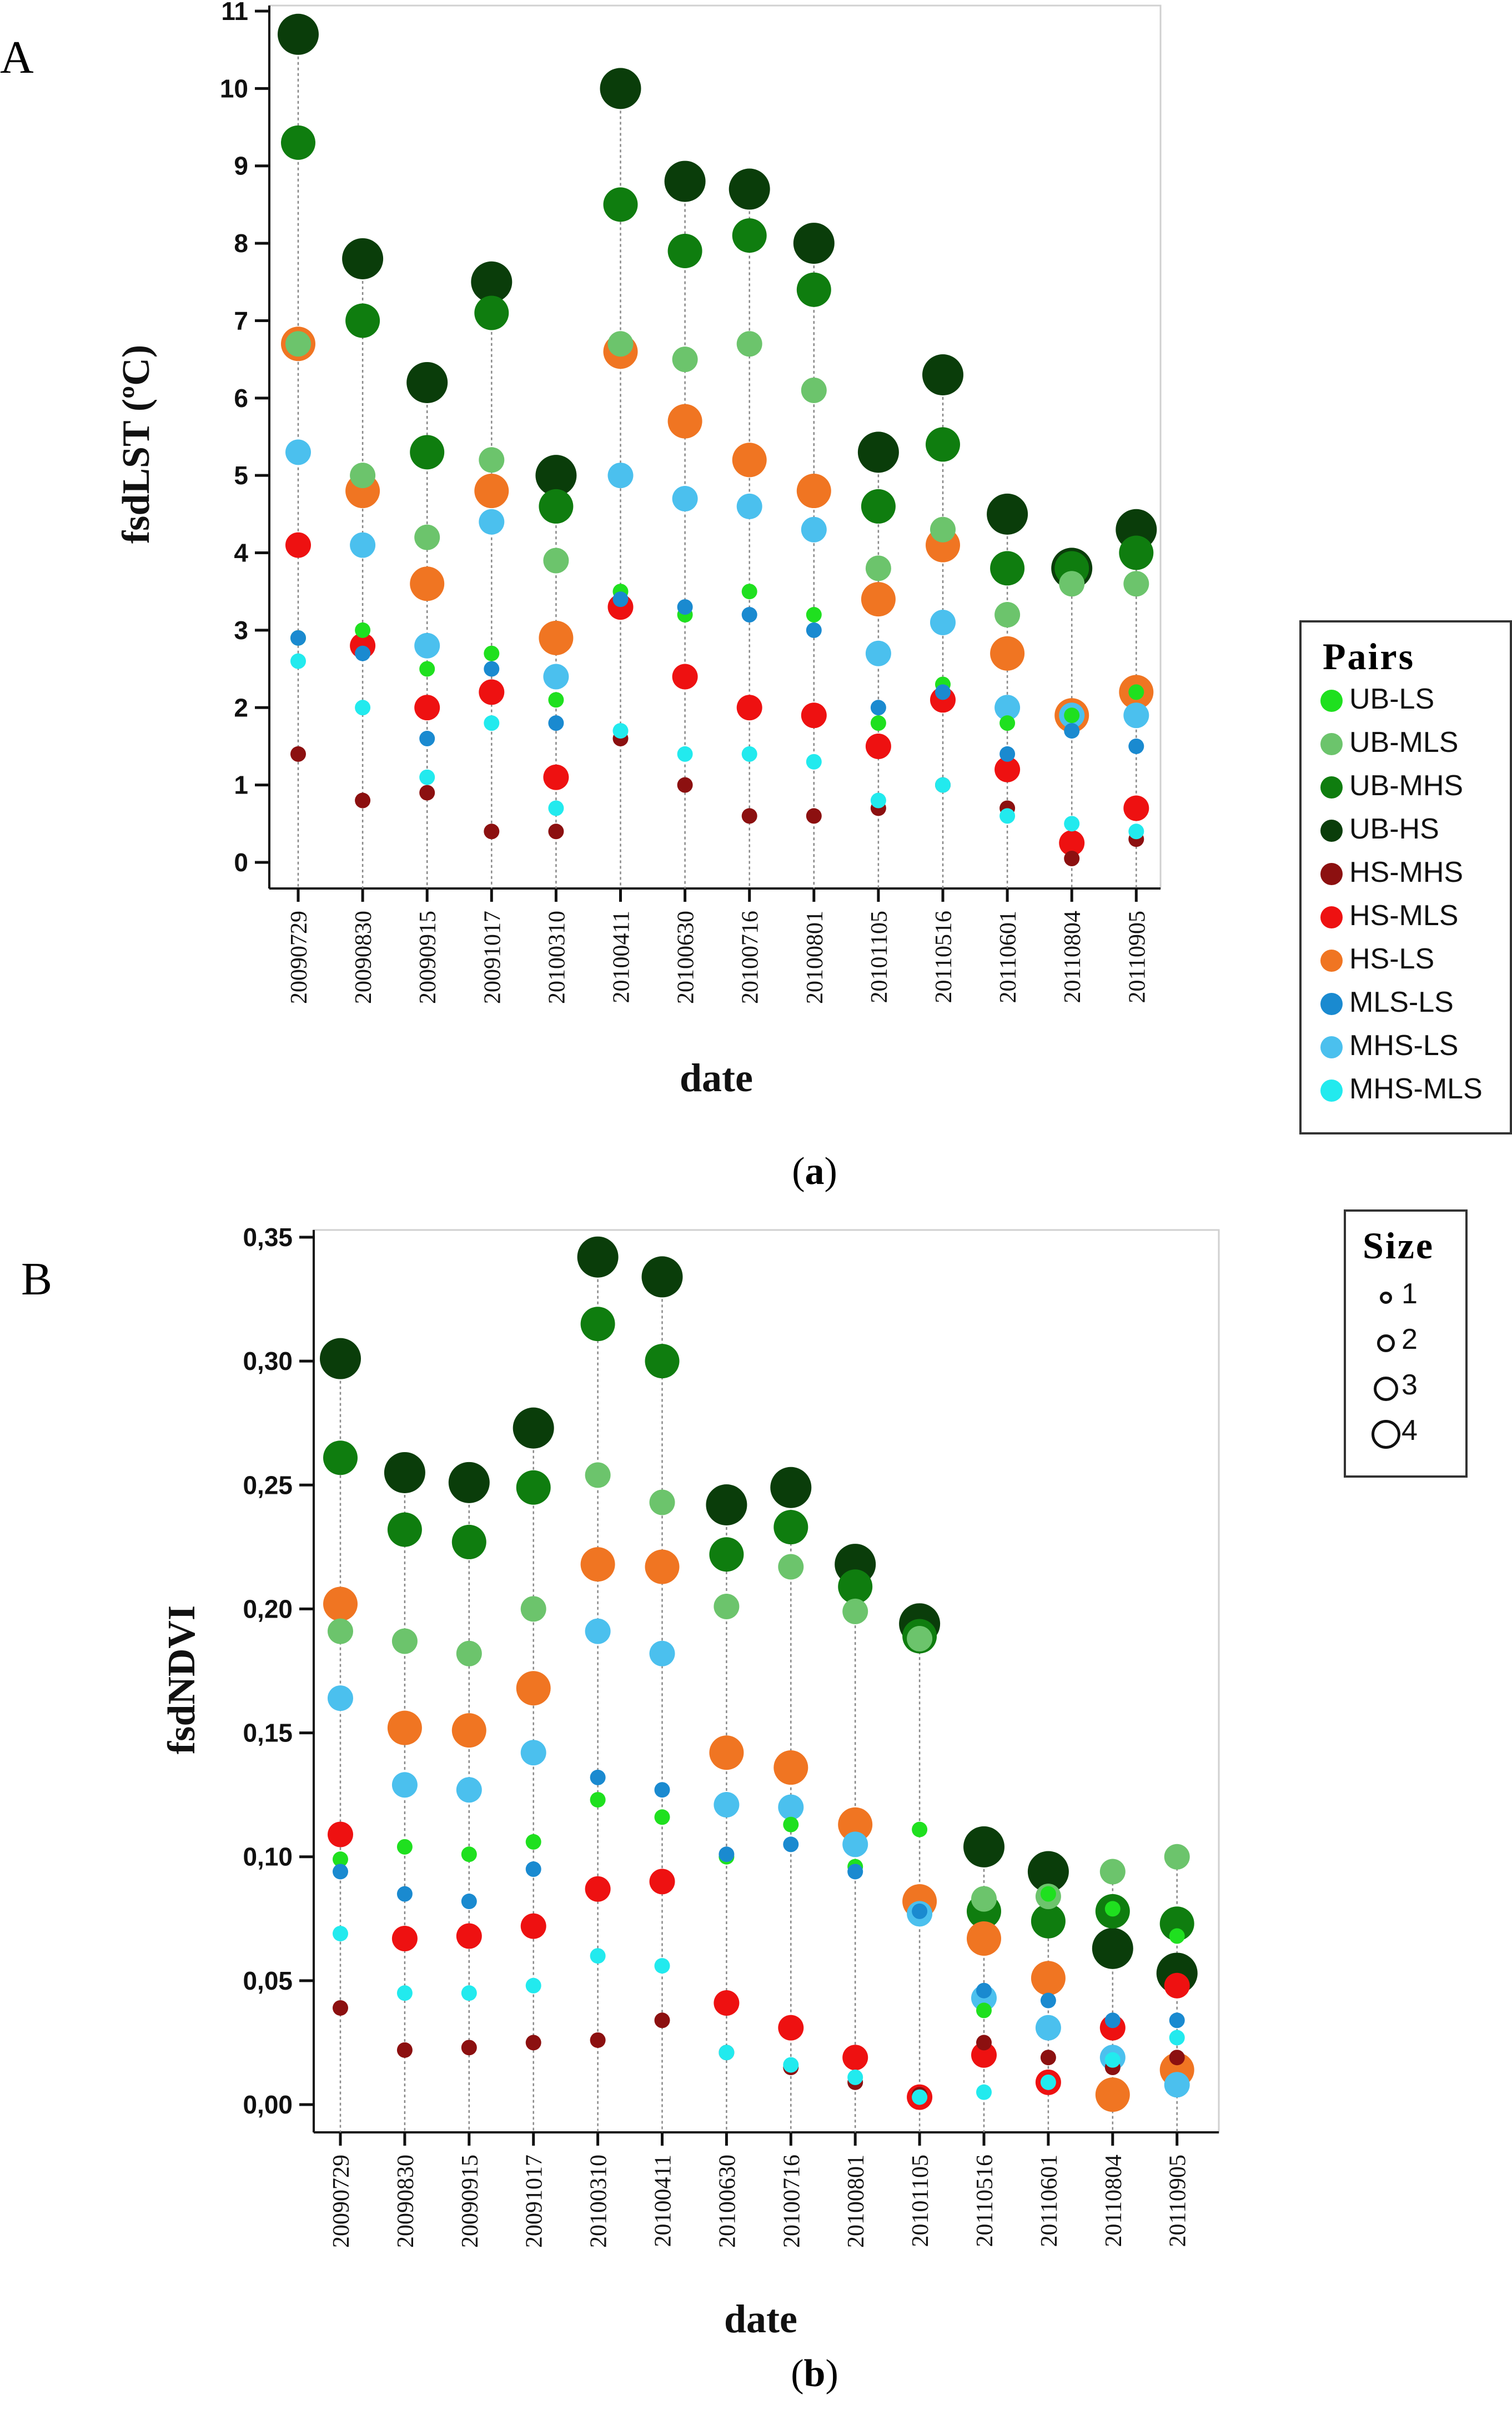 The width and height of the screenshot is (1512, 2410). I want to click on size-label: 3, so click(1410, 1385).